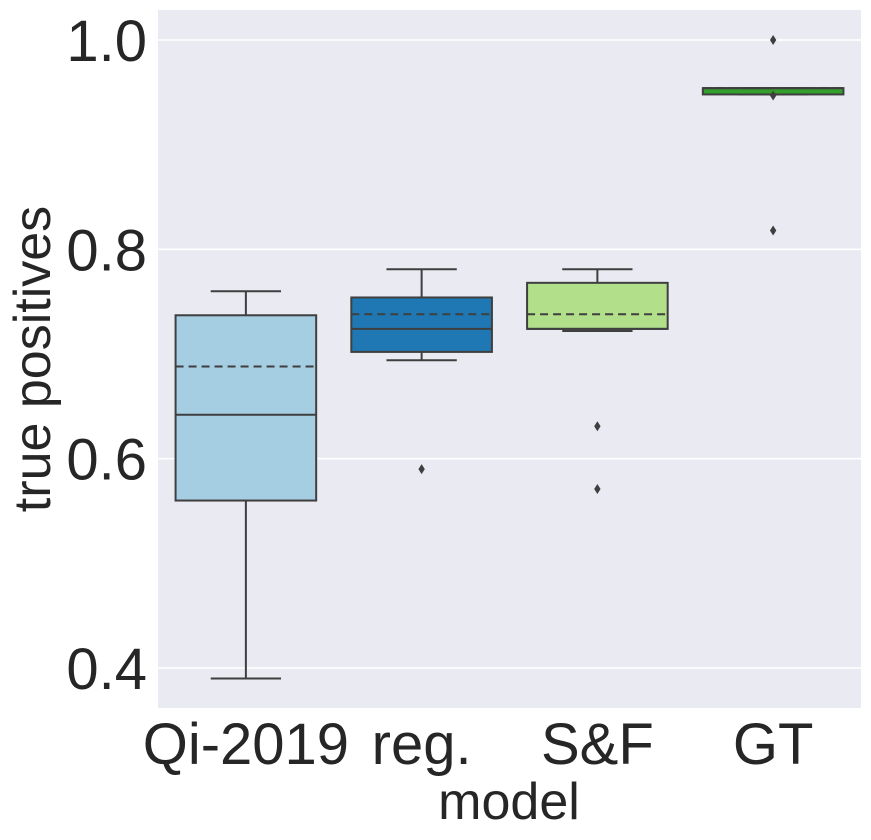 This screenshot has width=871, height=840. What do you see at coordinates (597, 744) in the screenshot?
I see `x-tick-label: S&F` at bounding box center [597, 744].